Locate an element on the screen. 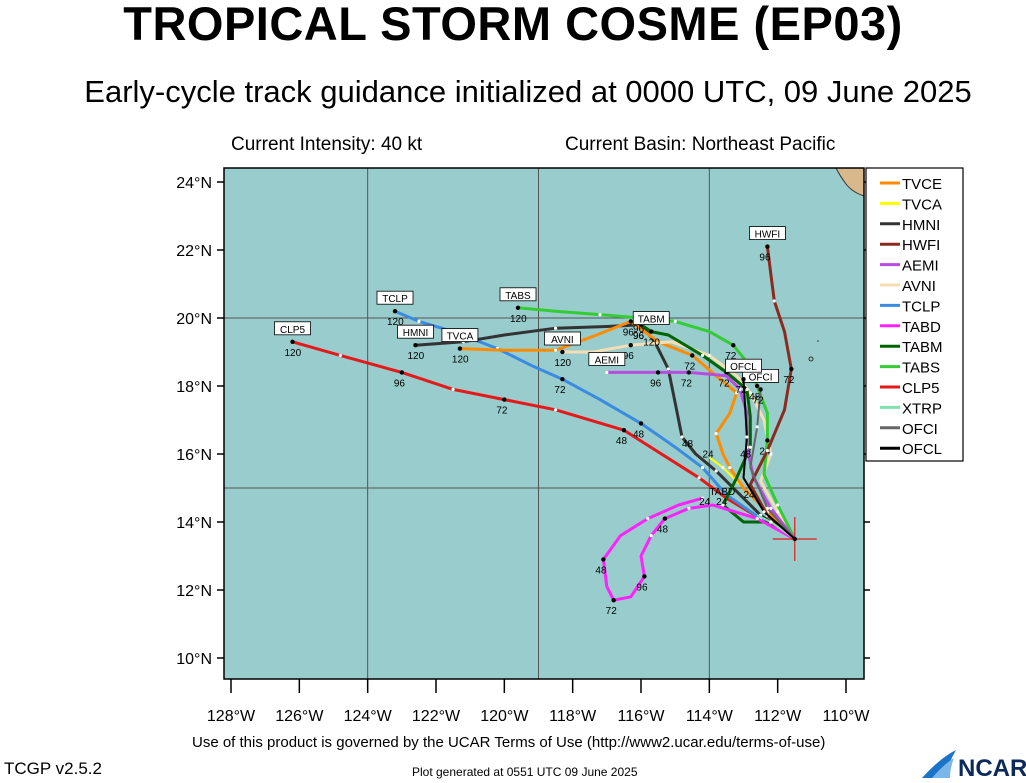 Image resolution: width=1026 pixels, height=783 pixels. track-end-label: TABS is located at coordinates (518, 296).